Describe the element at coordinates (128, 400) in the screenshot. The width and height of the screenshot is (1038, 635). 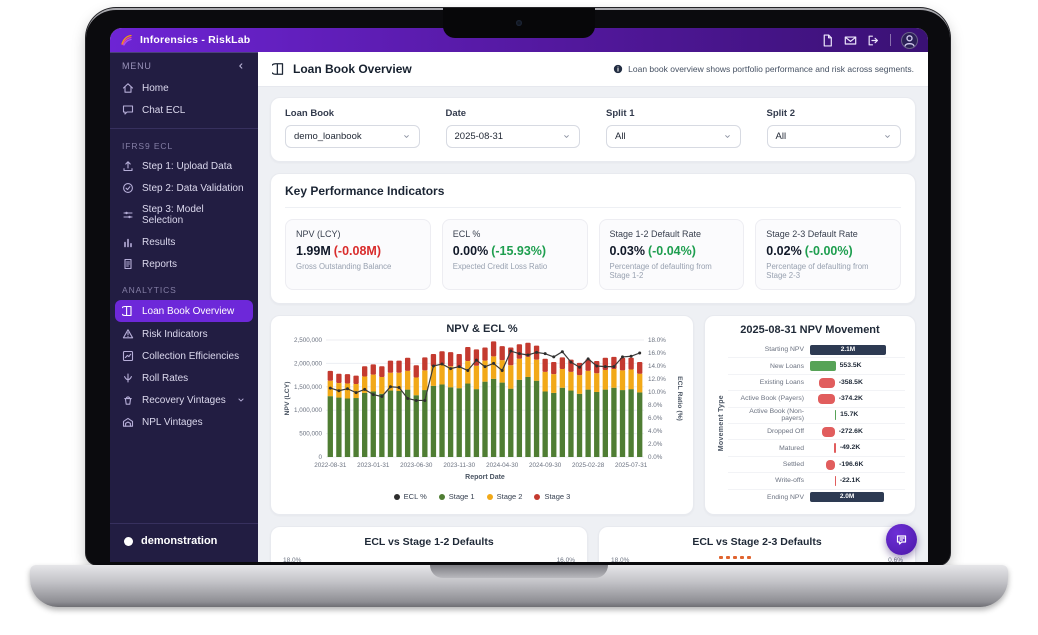
I see `bucket-icon` at that location.